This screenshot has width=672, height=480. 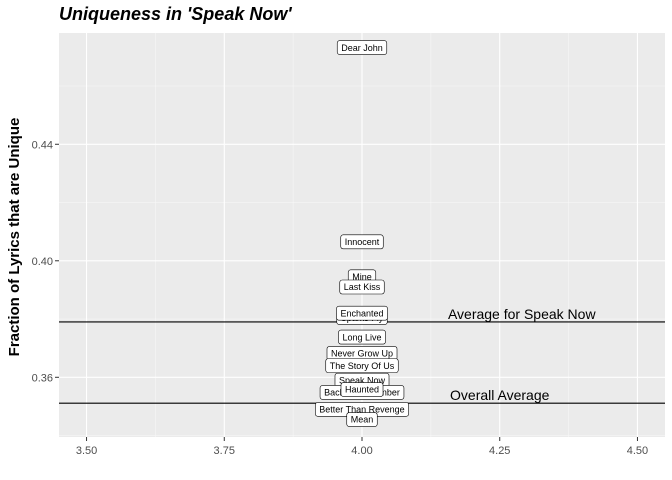 I want to click on point-label-text: The Story Of Us, so click(x=362, y=366).